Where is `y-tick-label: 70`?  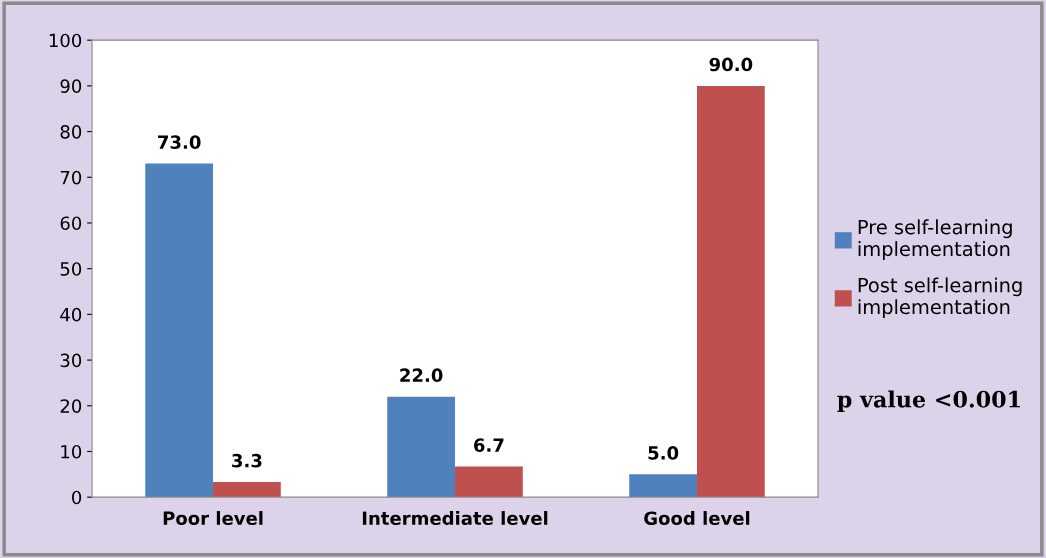
y-tick-label: 70 is located at coordinates (71, 177).